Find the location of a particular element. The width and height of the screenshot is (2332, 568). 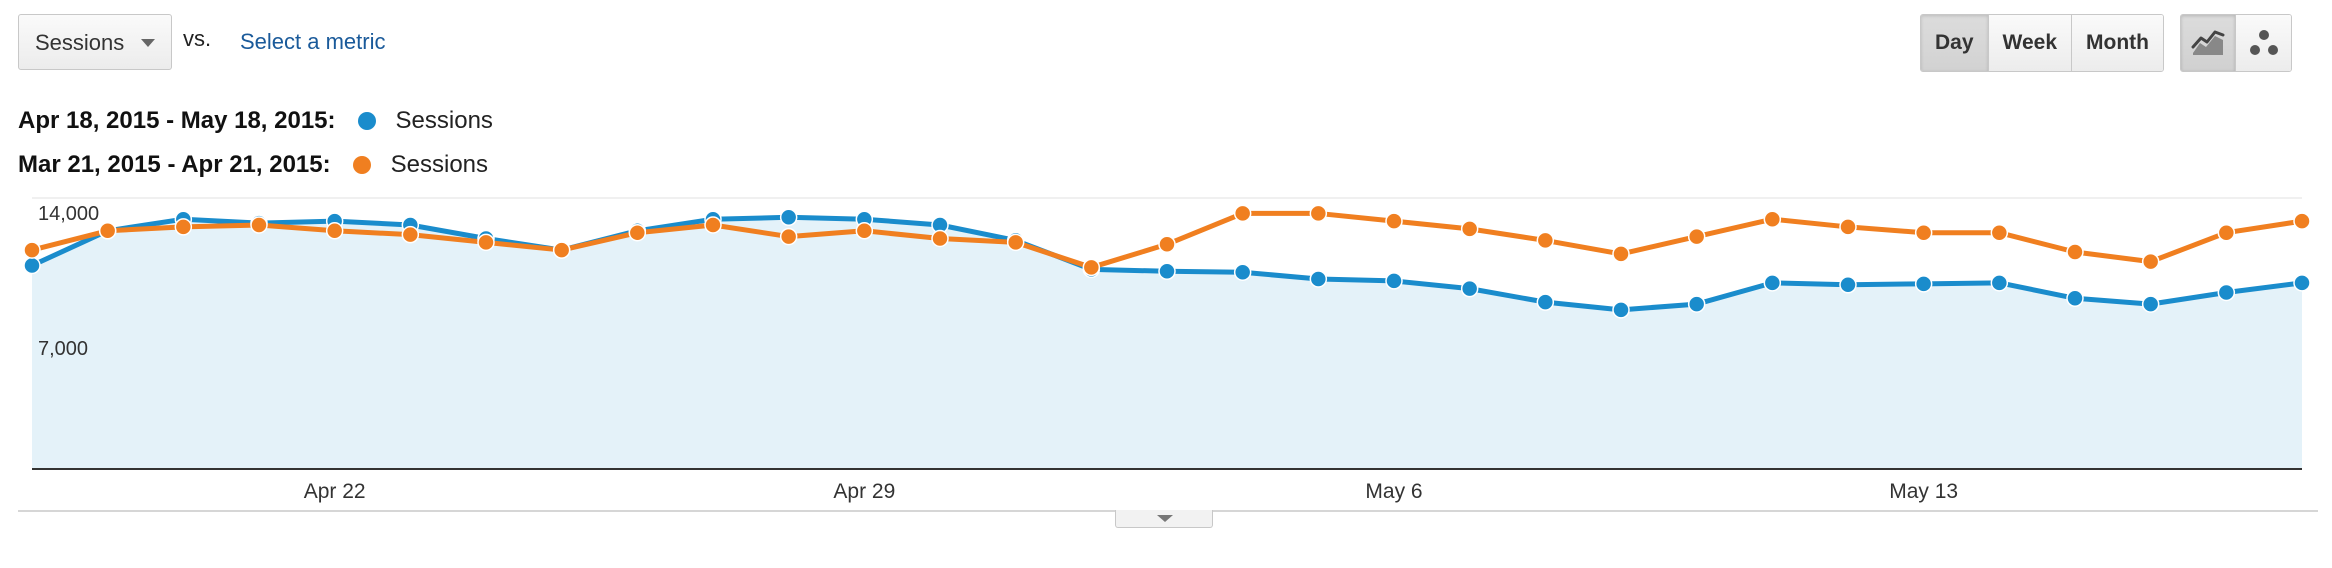

expand-chart-handle is located at coordinates (1164, 519).